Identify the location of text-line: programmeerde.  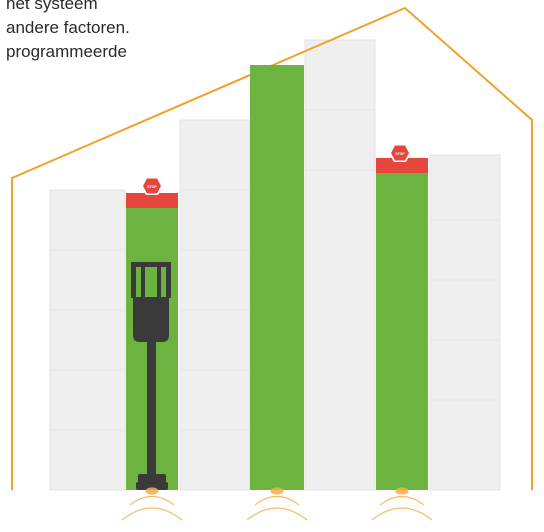
(66, 51).